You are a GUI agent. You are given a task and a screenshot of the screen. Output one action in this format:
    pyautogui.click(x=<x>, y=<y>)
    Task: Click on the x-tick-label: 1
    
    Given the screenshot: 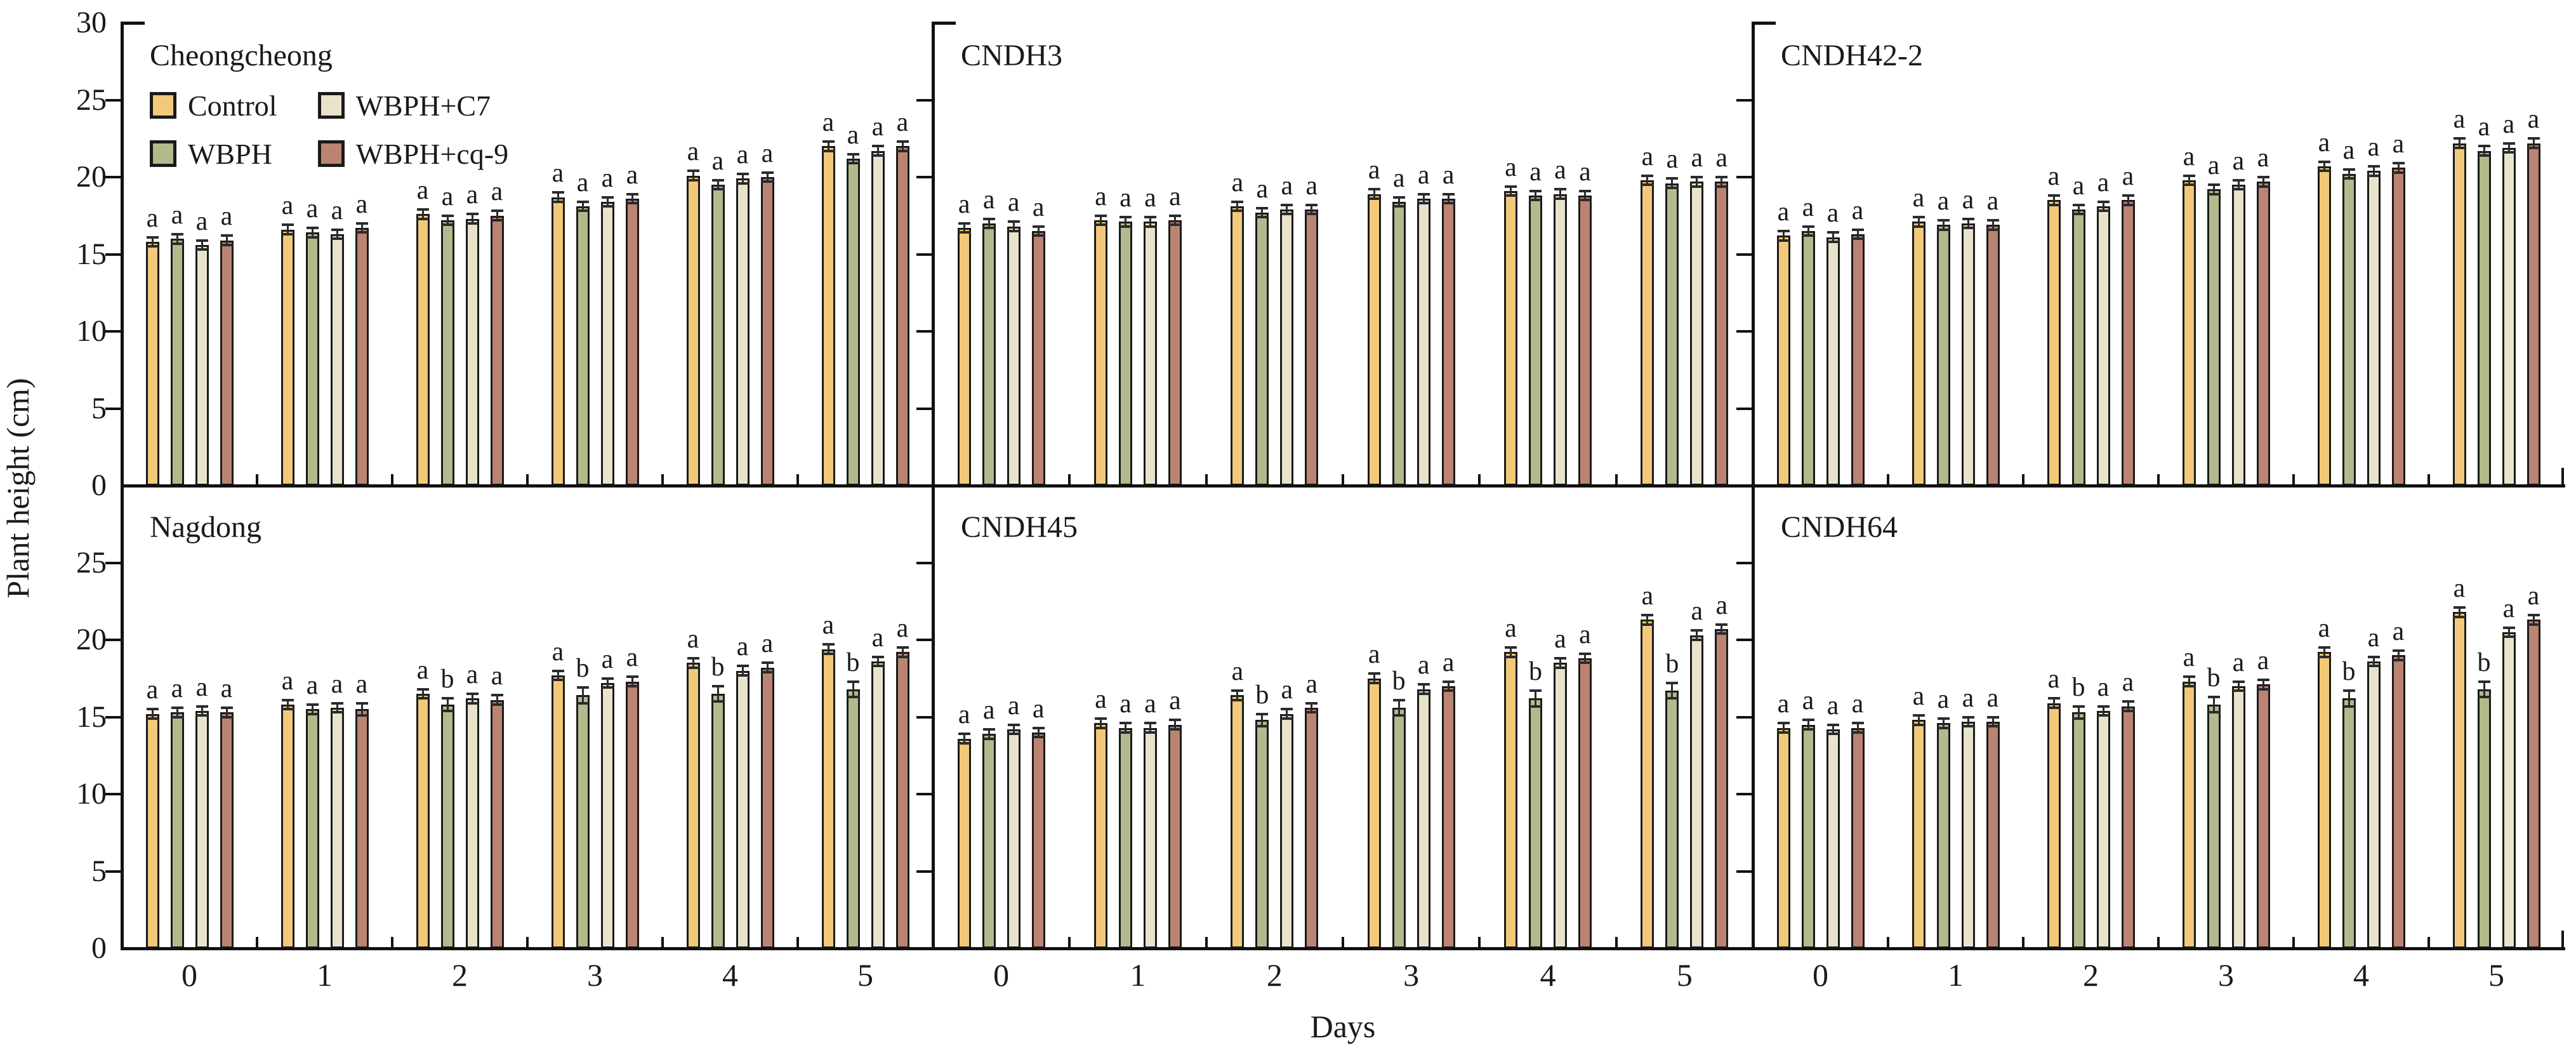 What is the action you would take?
    pyautogui.click(x=1138, y=975)
    